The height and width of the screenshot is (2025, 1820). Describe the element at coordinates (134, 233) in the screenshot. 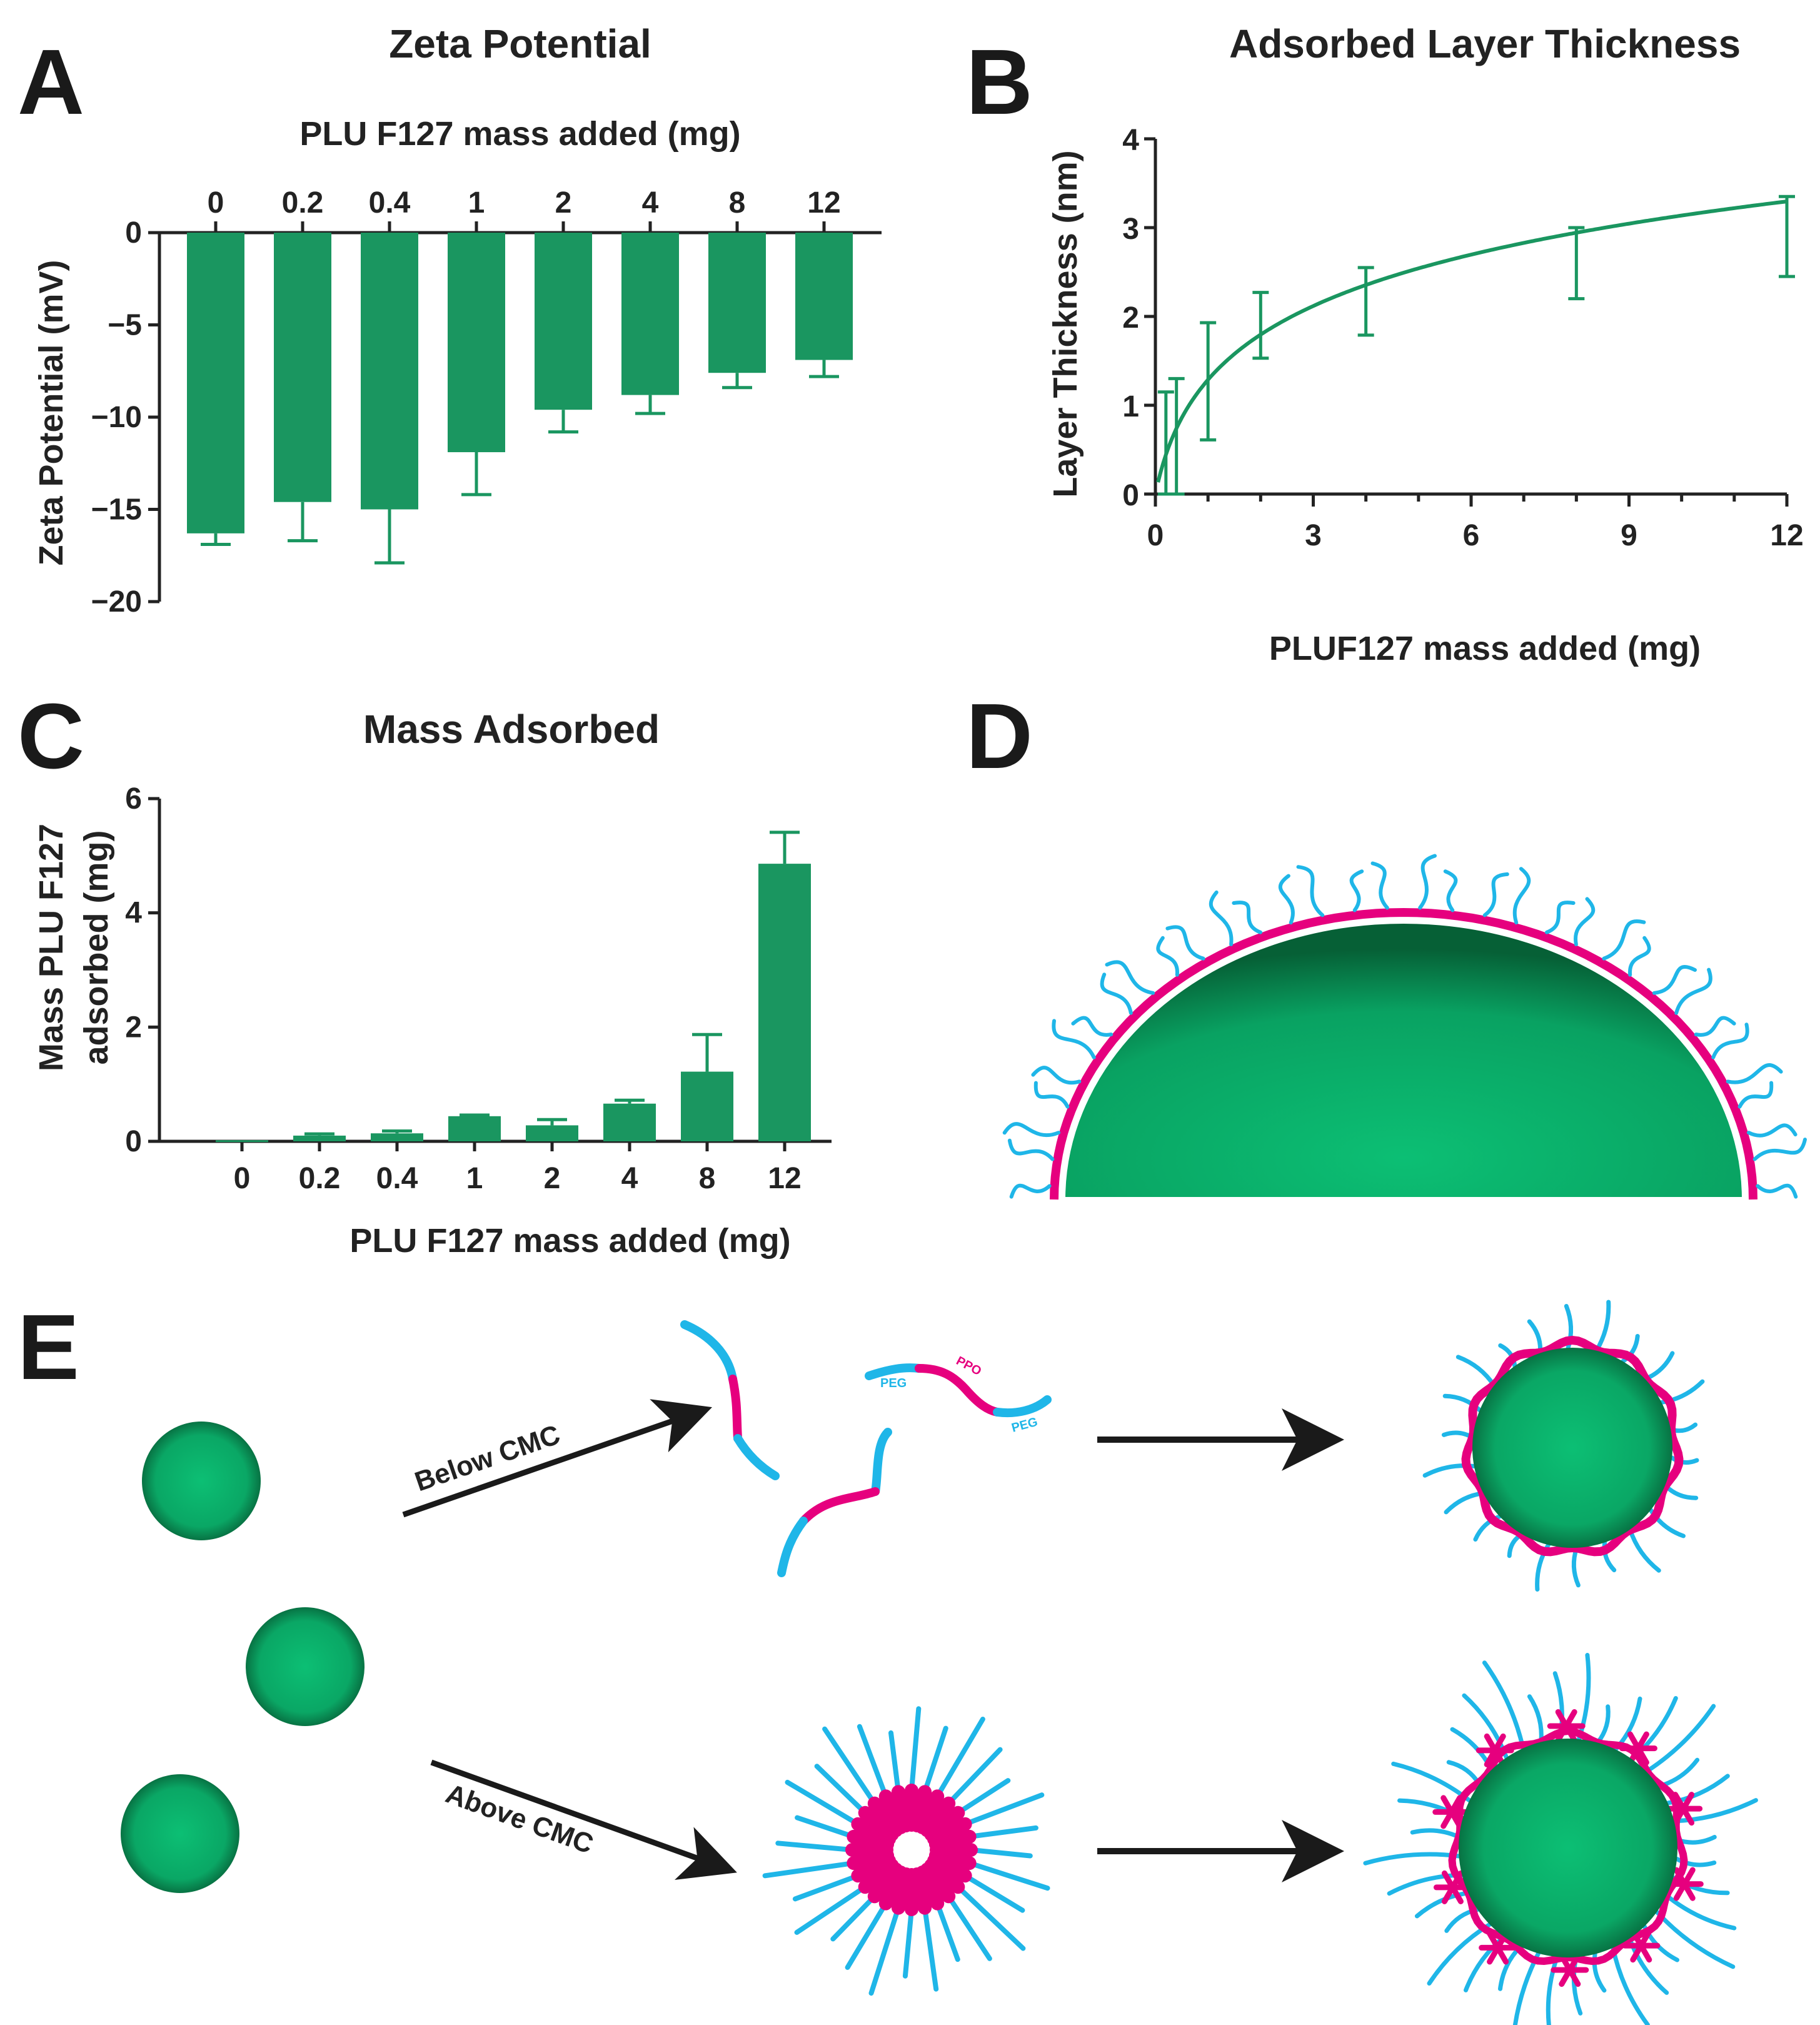

I see `chart-a-ytick-label: 0` at that location.